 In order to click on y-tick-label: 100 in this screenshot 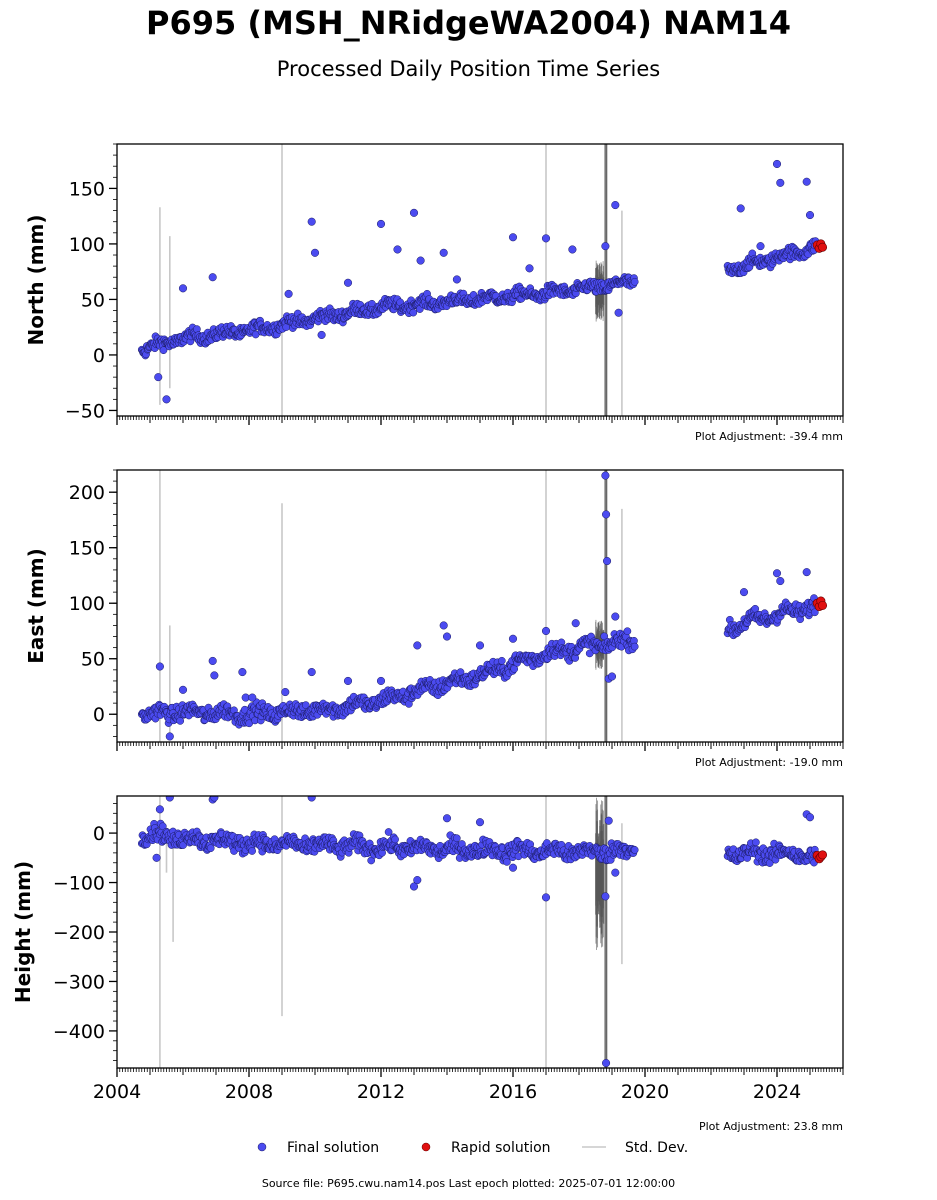, I will do `click(87, 604)`.